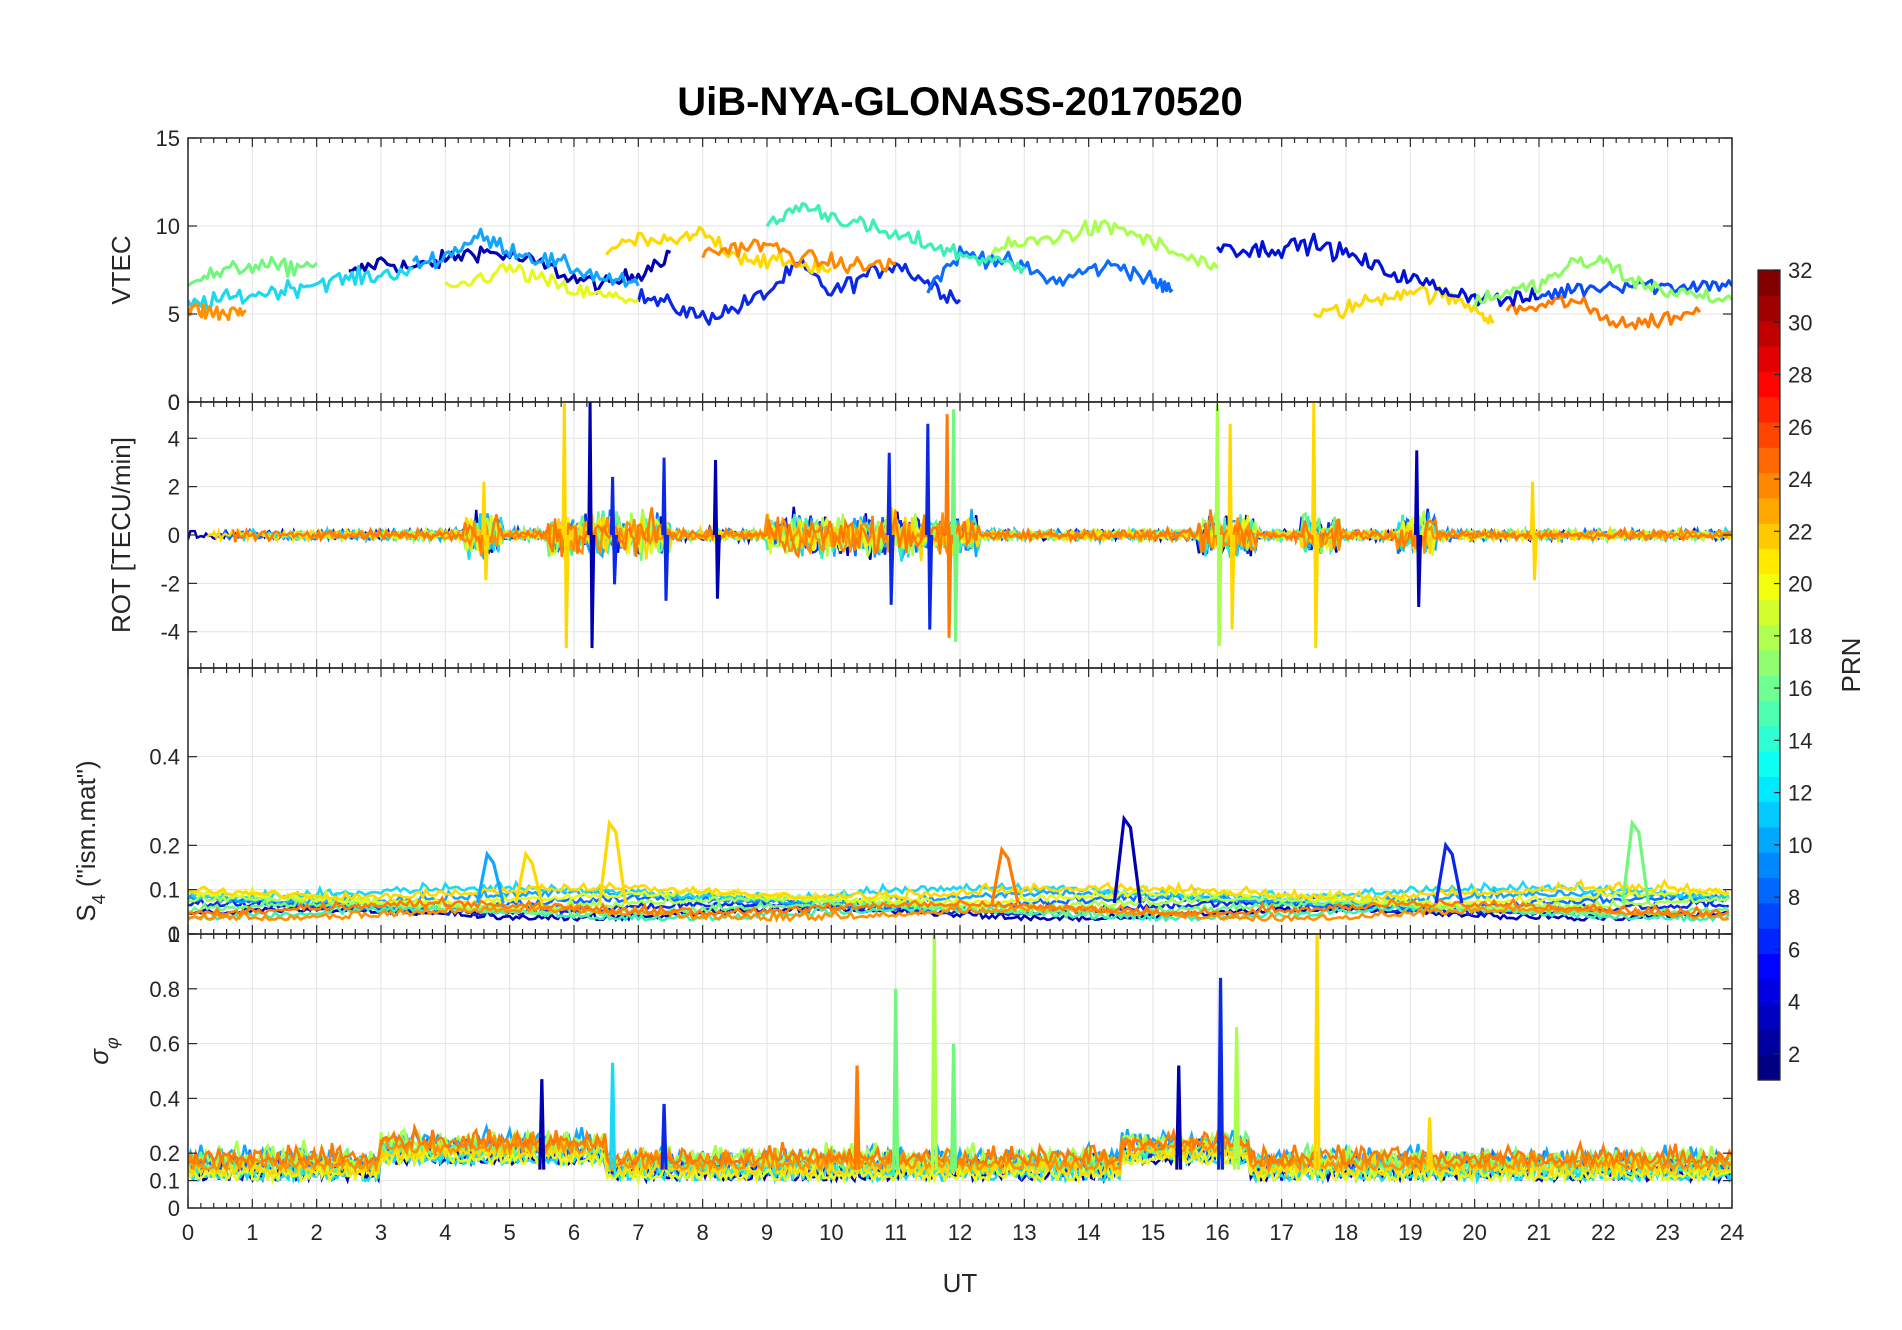  Describe the element at coordinates (960, 1283) in the screenshot. I see `x-axis-label: UT` at that location.